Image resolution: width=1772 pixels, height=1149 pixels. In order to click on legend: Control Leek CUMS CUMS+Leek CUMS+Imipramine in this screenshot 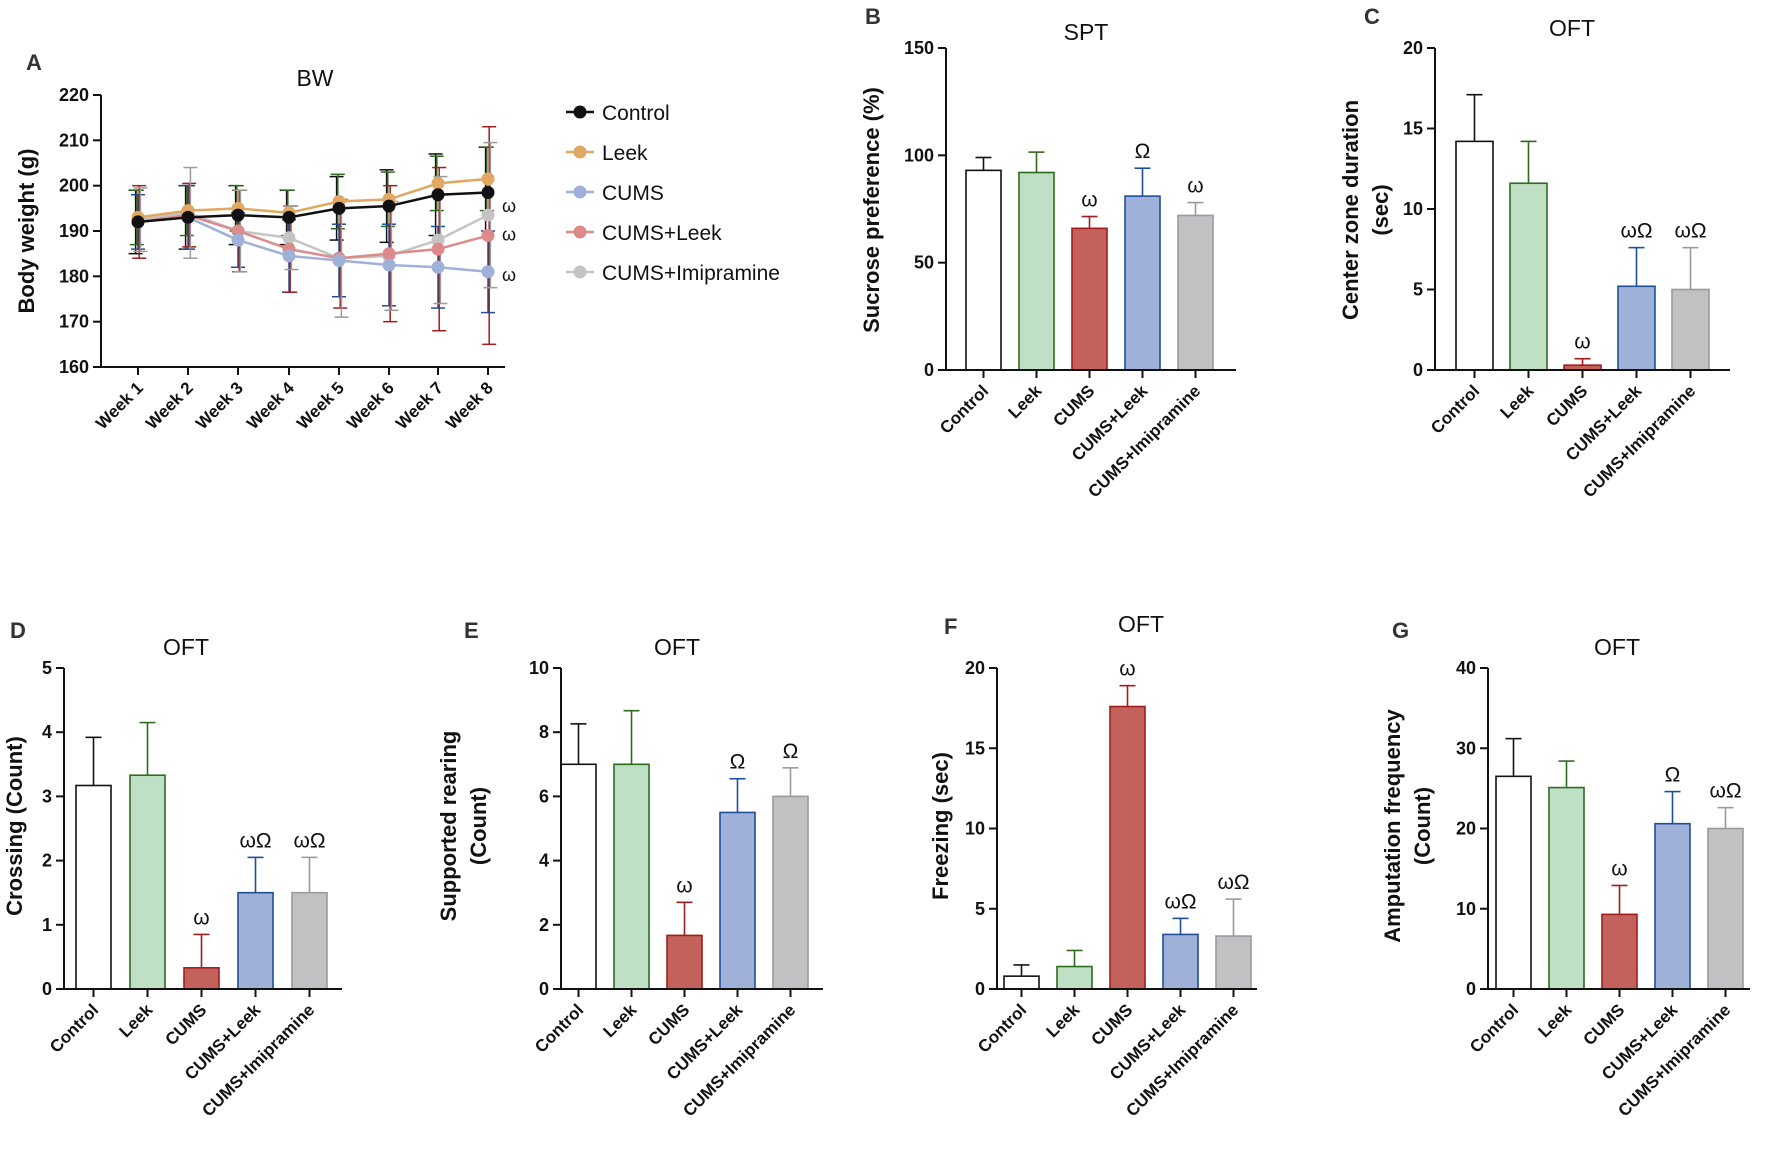, I will do `click(673, 193)`.